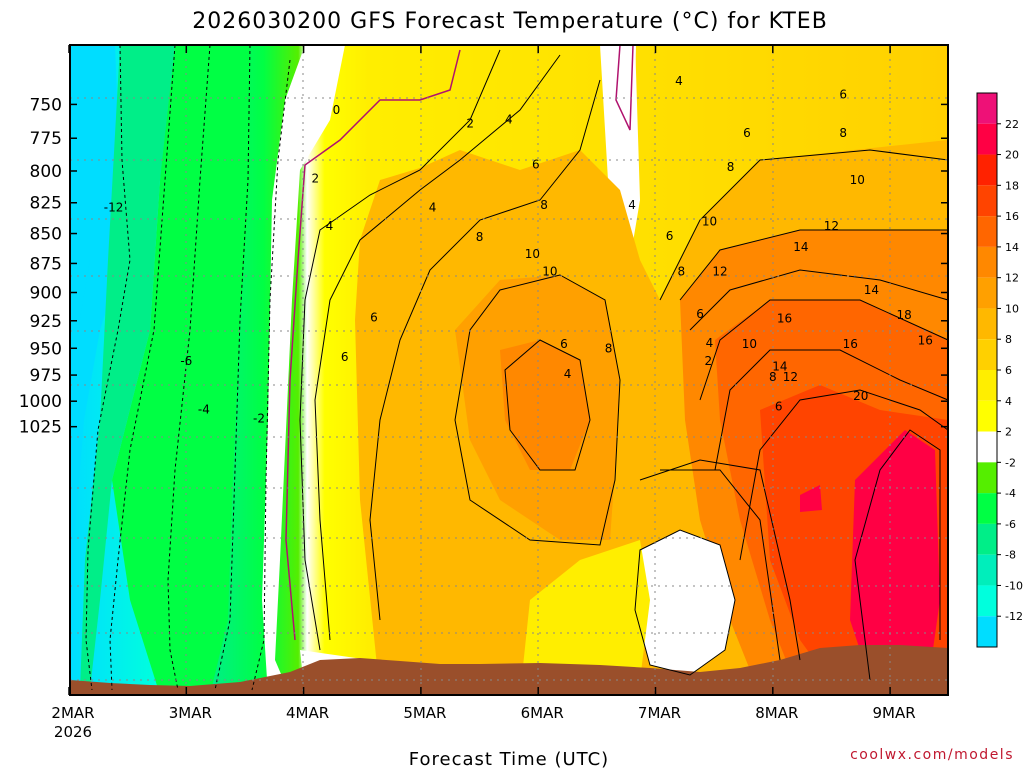 The width and height of the screenshot is (1024, 768). I want to click on y-tick-label-825: 825, so click(46, 204).